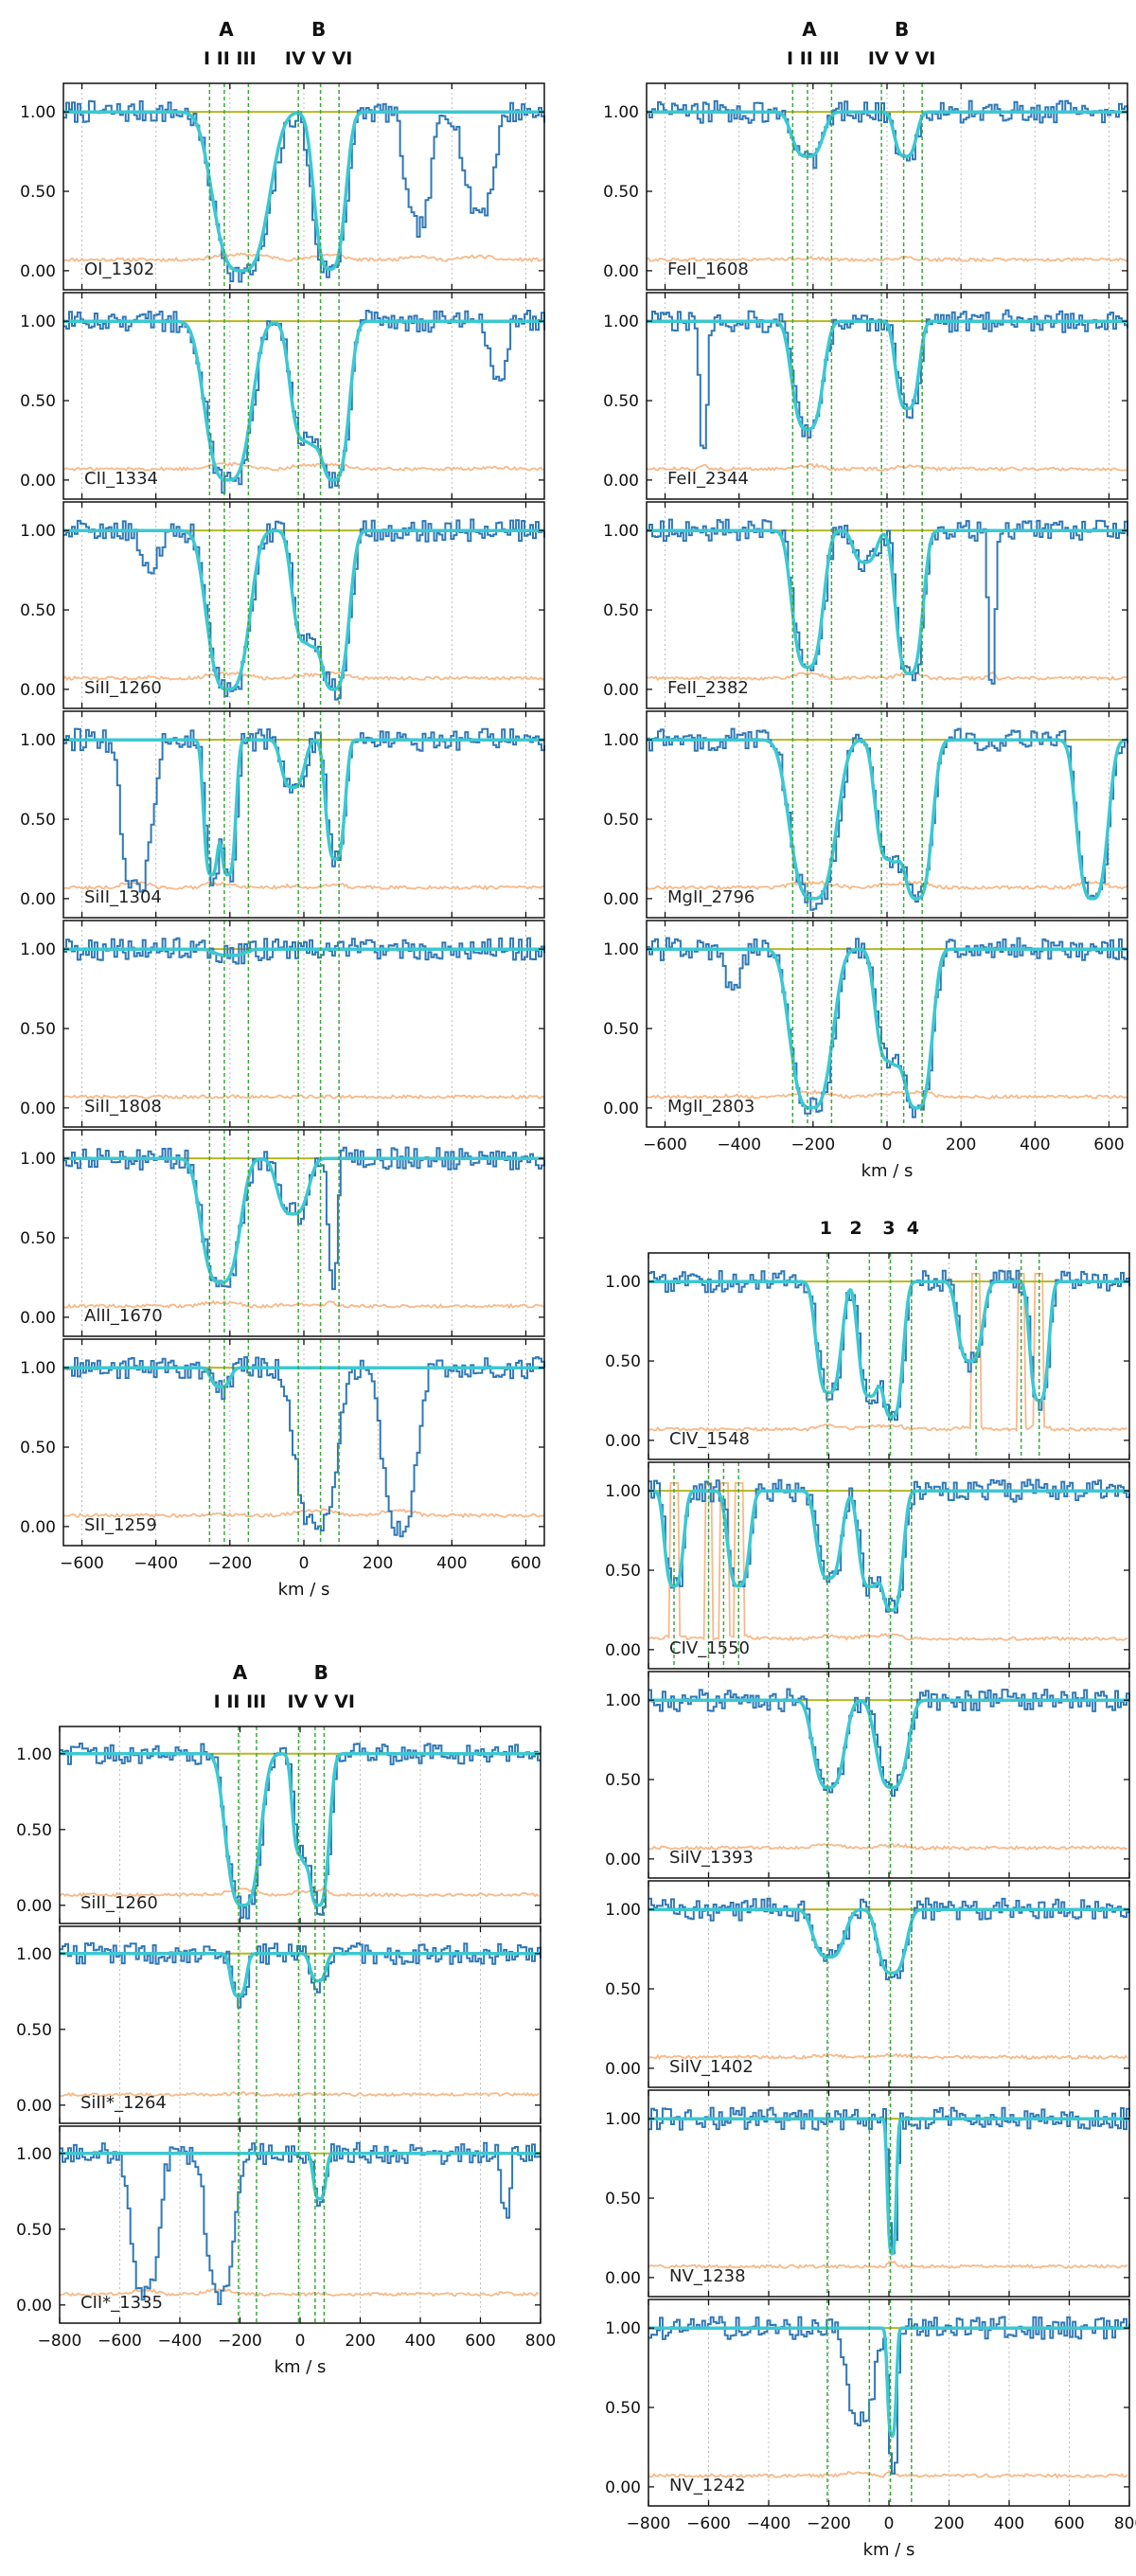 The image size is (1136, 2576). I want to click on panel-civ-1548: 0.00 0.50 1.00 CIV_1548, so click(867, 1356).